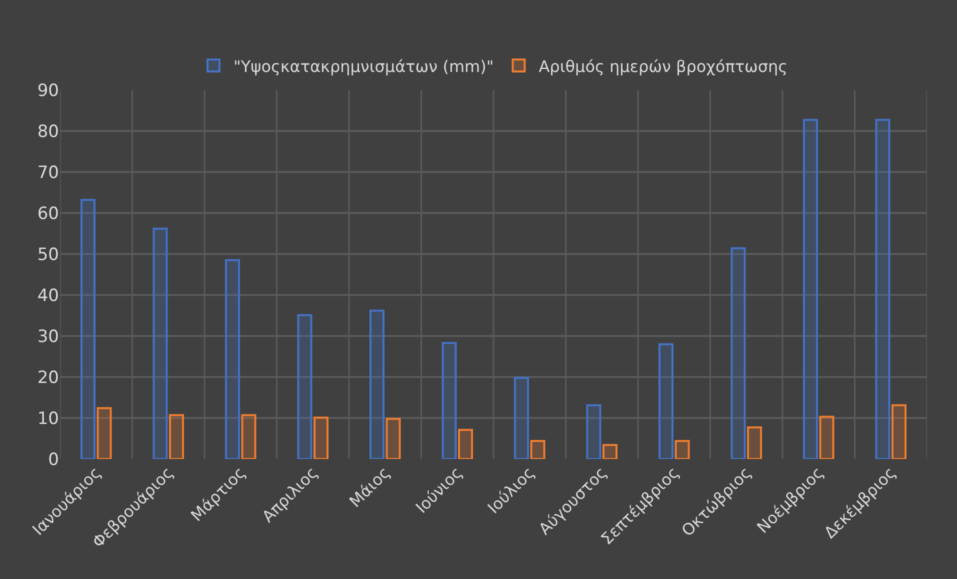  What do you see at coordinates (48, 378) in the screenshot?
I see `y-tick-label: 20` at bounding box center [48, 378].